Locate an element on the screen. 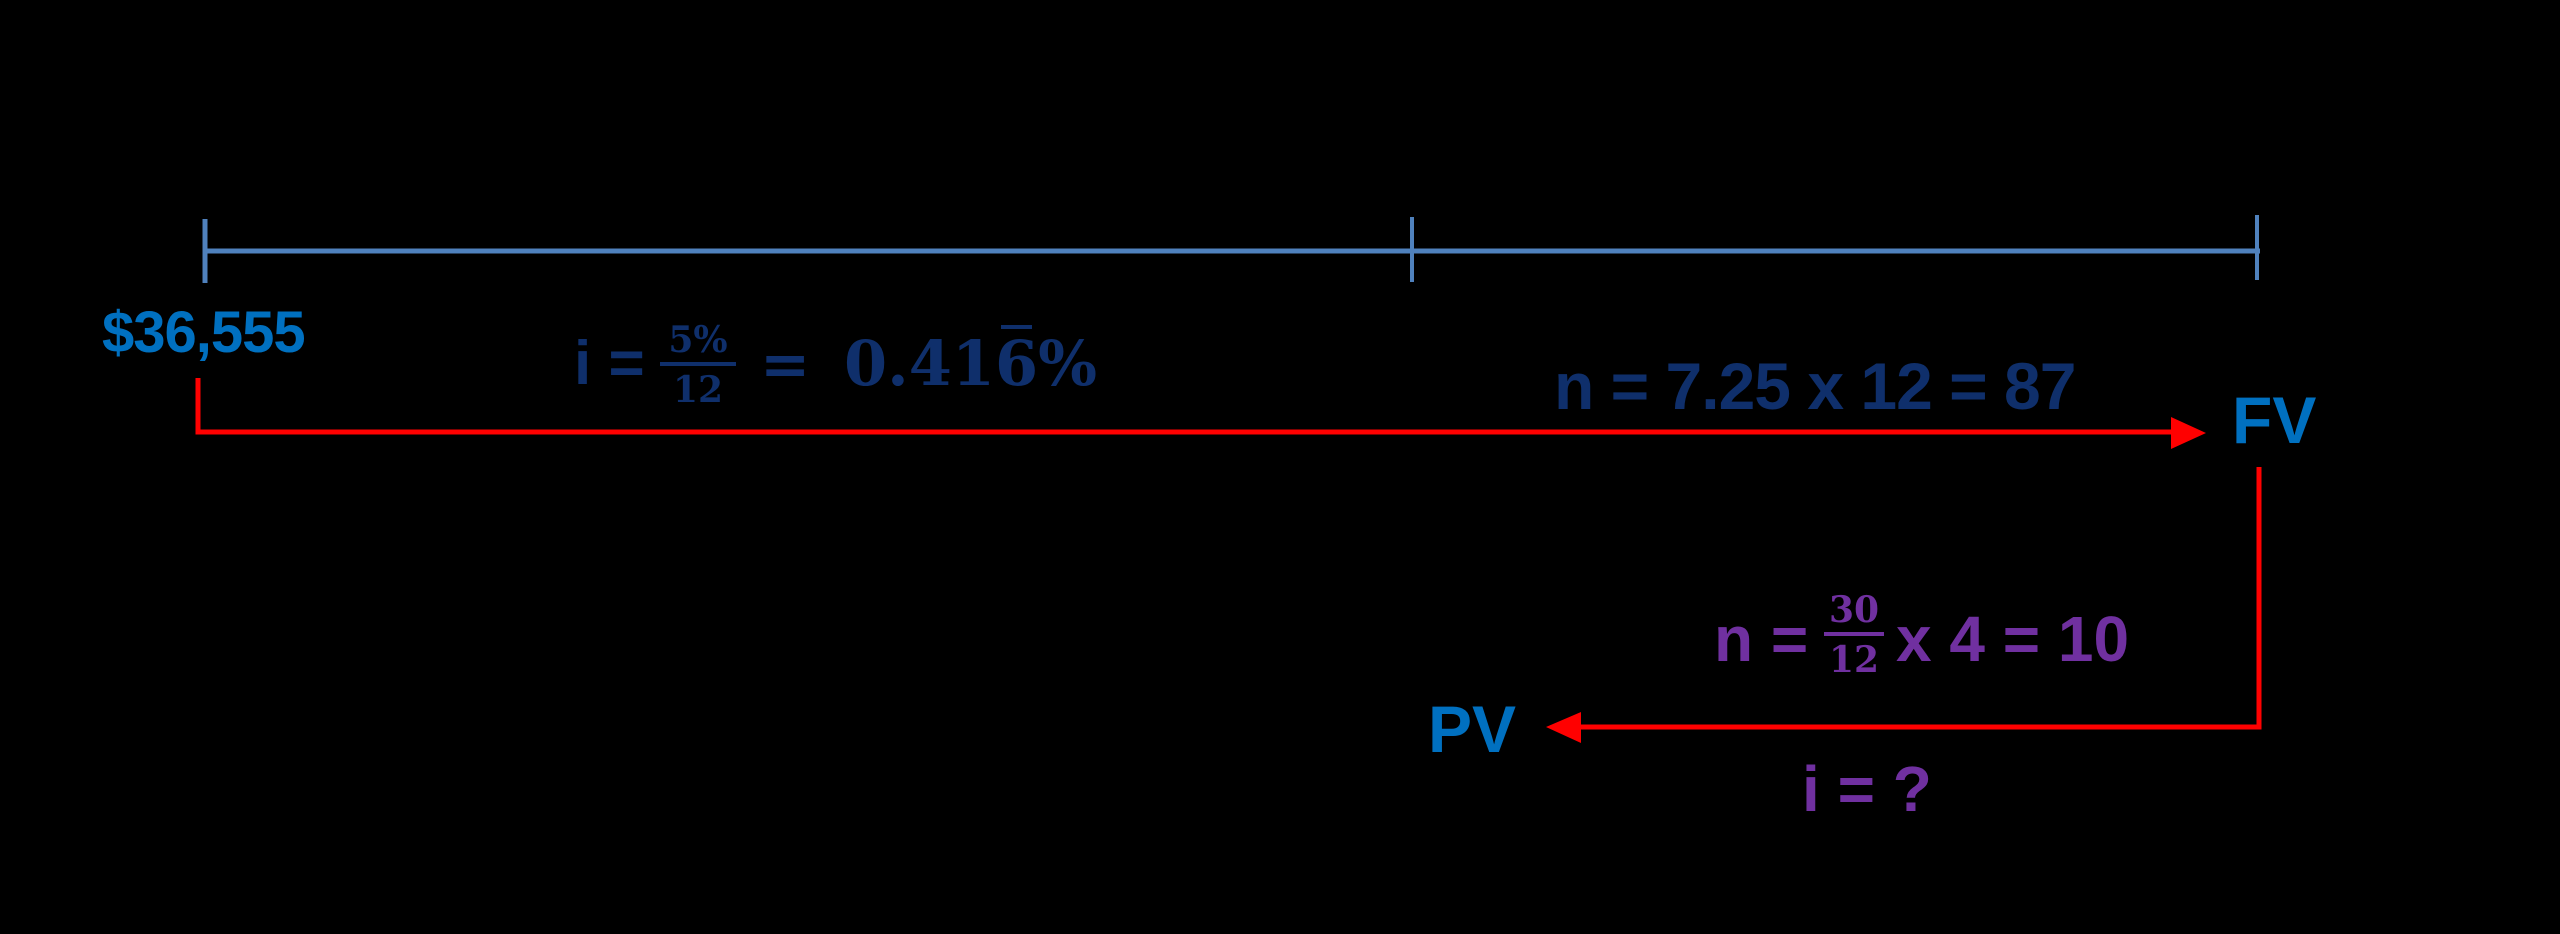  periods-fraction: 30 12 is located at coordinates (1854, 635).